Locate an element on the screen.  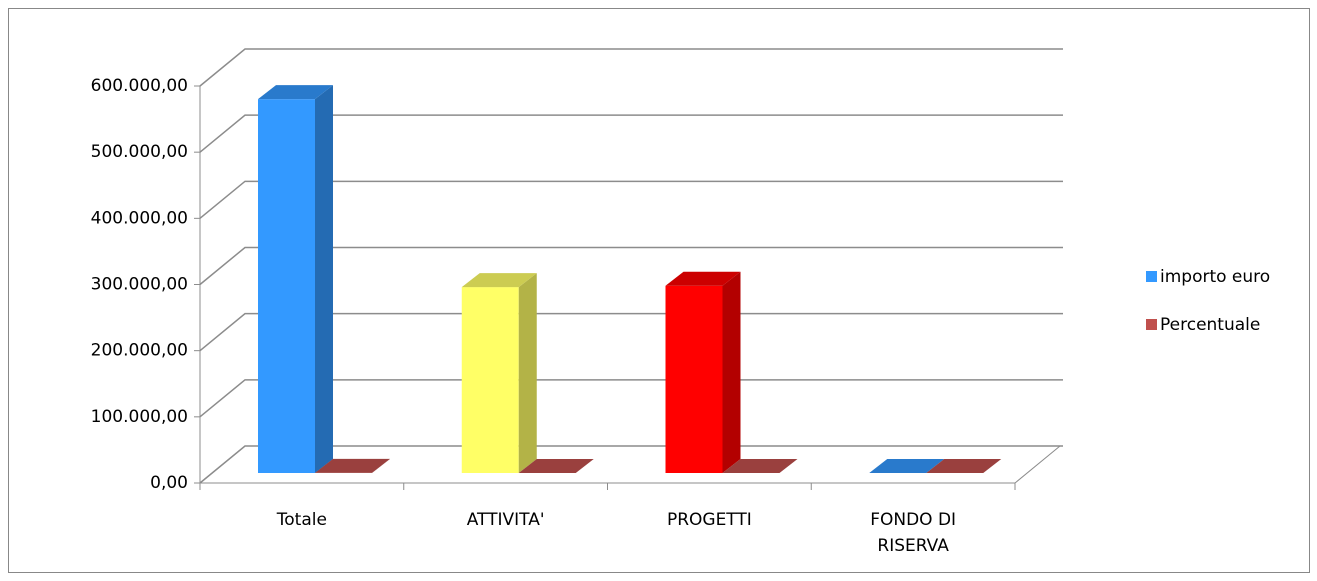
y-tick-label: 500.000,00 is located at coordinates (139, 152).